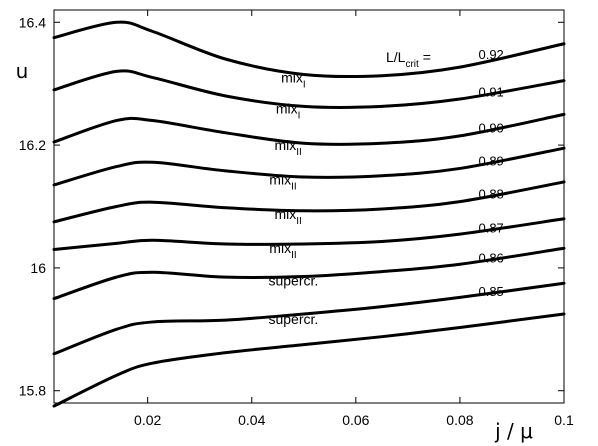  I want to click on legend-title: L/Lcrit =, so click(408, 59).